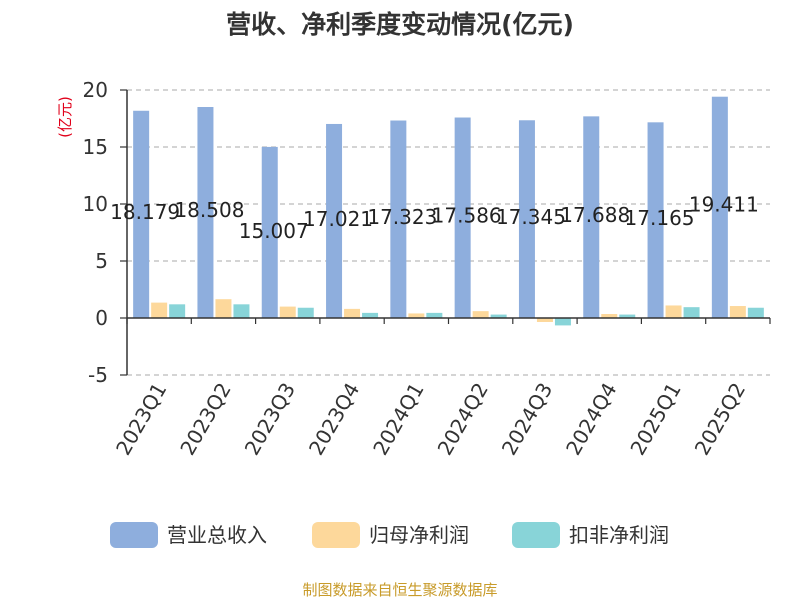  What do you see at coordinates (105, 232) in the screenshot?
I see `y-axis-ticks: 20 15 10 5 0 -5` at bounding box center [105, 232].